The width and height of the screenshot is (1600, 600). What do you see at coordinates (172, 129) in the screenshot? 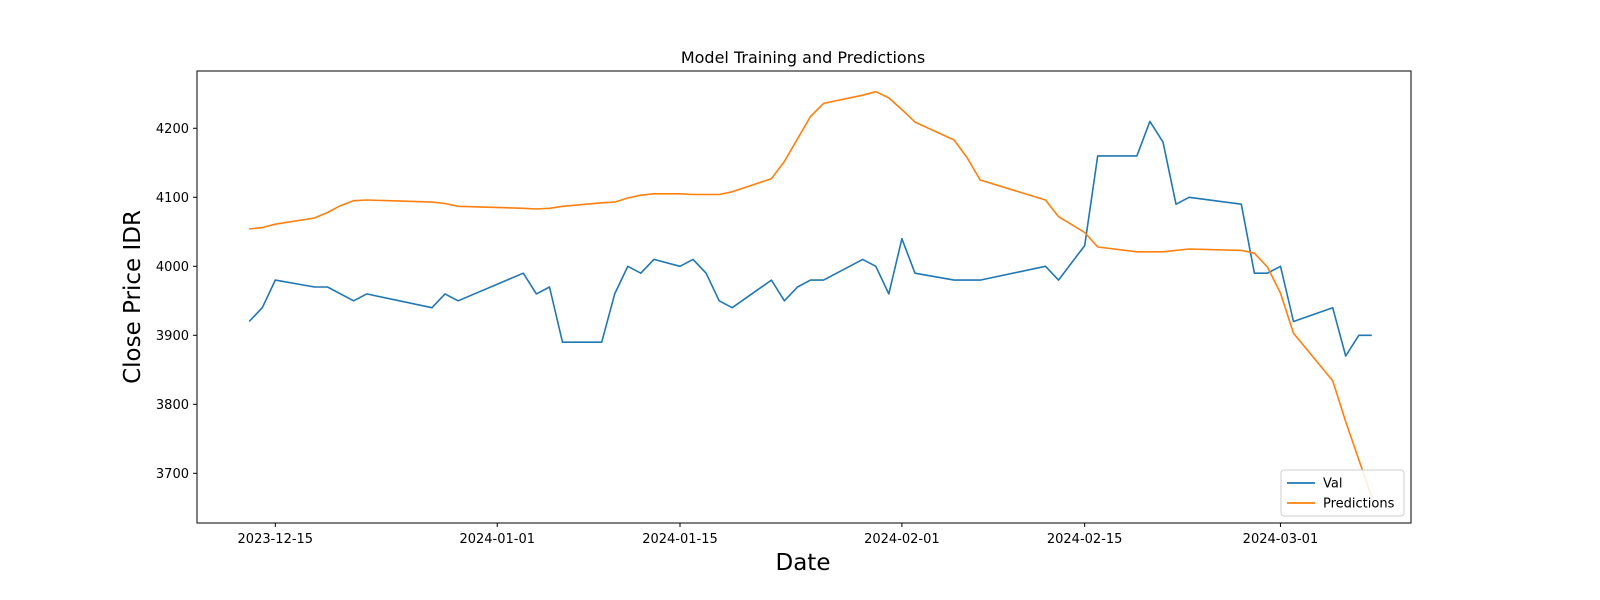
I see `y-tick-label: 4200` at bounding box center [172, 129].